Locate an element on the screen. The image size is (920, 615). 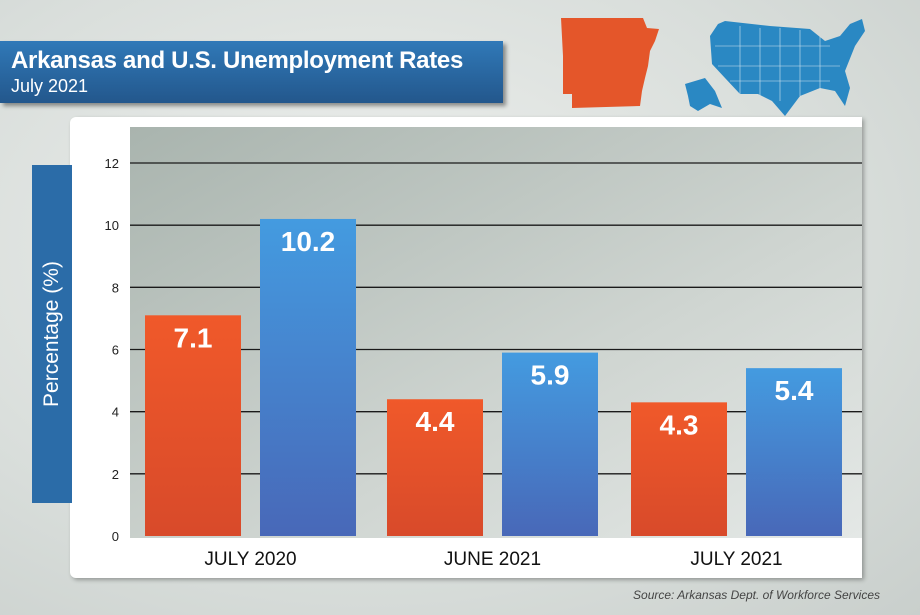
y-tick-label: 4 is located at coordinates (115, 412).